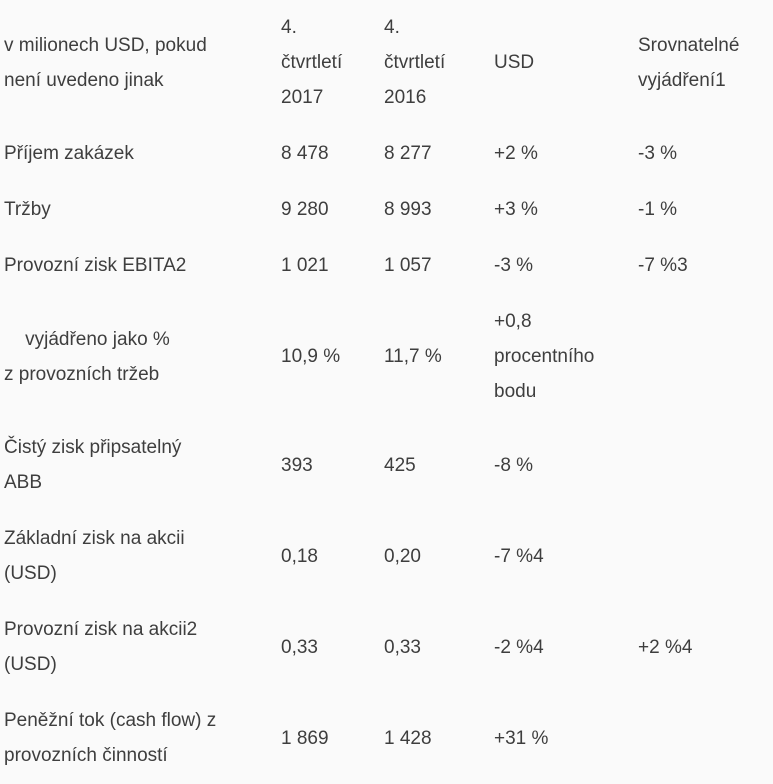  I want to click on value-q4-2016: 425, so click(400, 465).